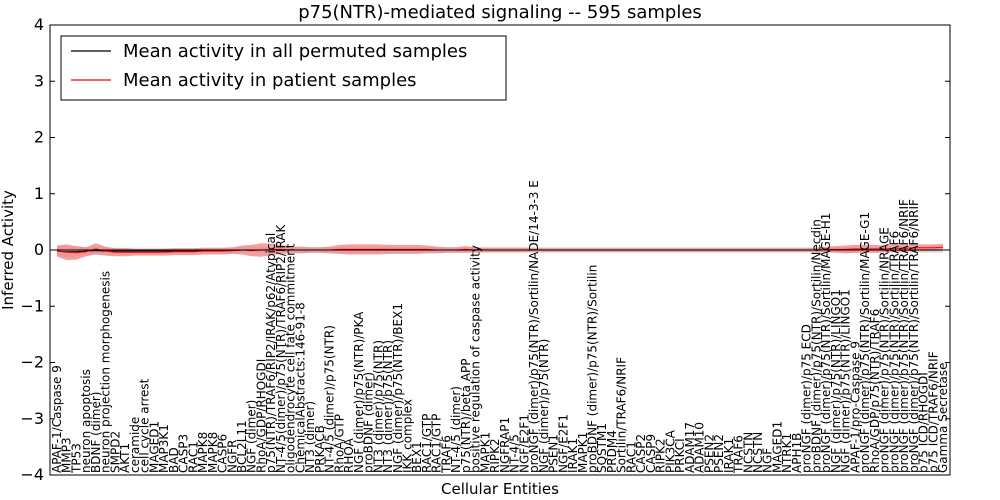 The width and height of the screenshot is (1000, 500). I want to click on entity-label: proNGF (dimer)/p75(NTR)/Sortilin/MAGE-H1, so click(826, 343).